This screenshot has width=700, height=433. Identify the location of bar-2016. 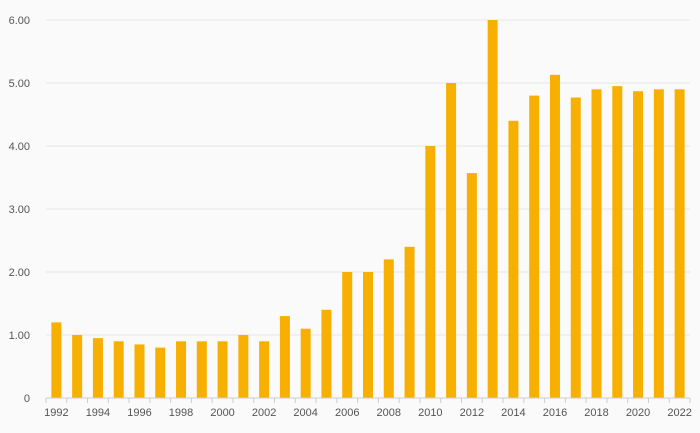
(554, 236).